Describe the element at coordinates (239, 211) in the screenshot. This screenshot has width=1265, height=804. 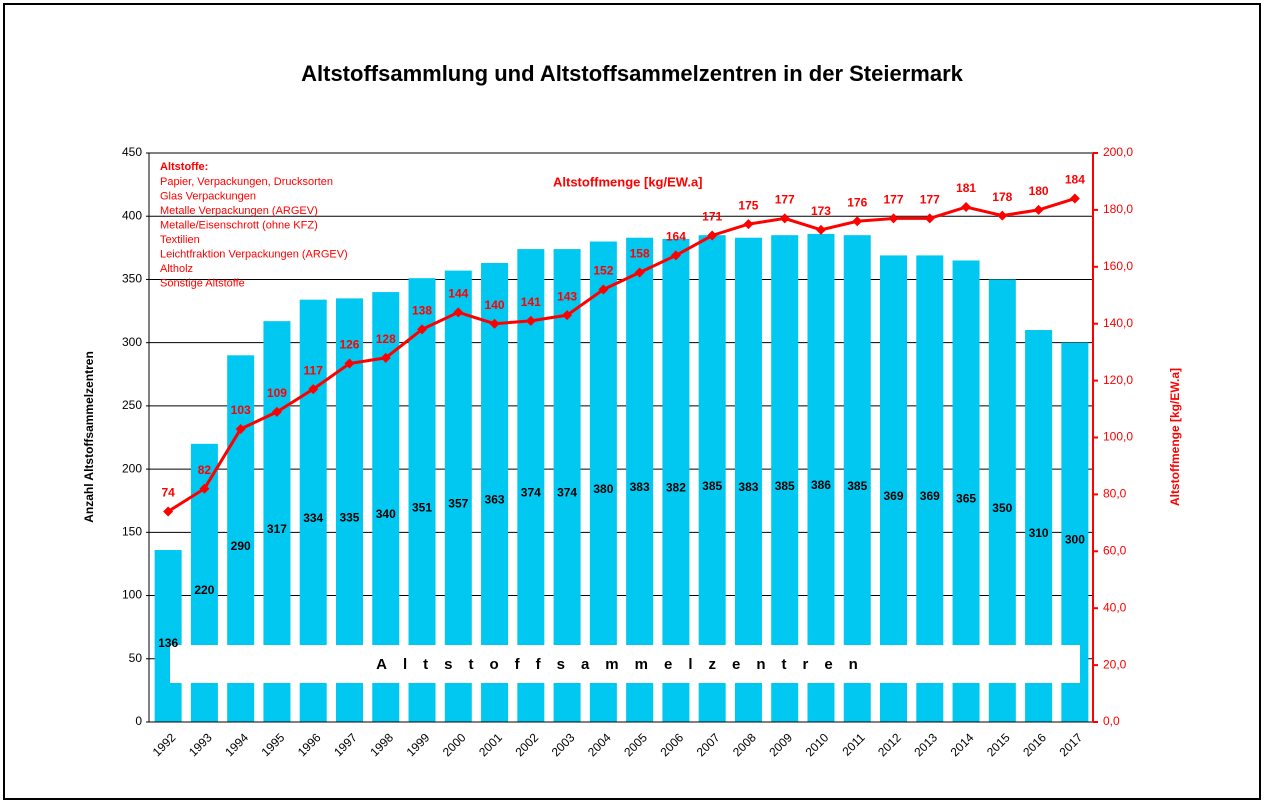
I see `legend-item: Metalle Verpackungen (ARGEV)` at that location.